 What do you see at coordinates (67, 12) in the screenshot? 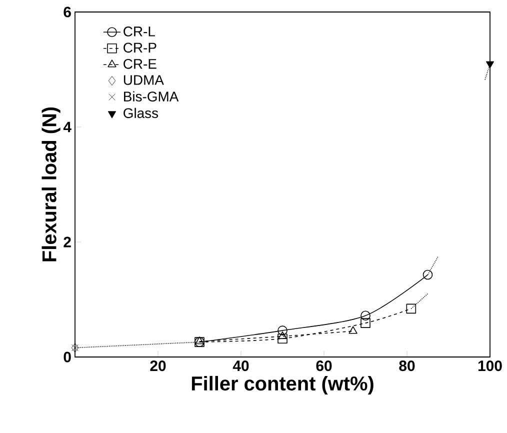
I see `y-tick-label: 6` at bounding box center [67, 12].